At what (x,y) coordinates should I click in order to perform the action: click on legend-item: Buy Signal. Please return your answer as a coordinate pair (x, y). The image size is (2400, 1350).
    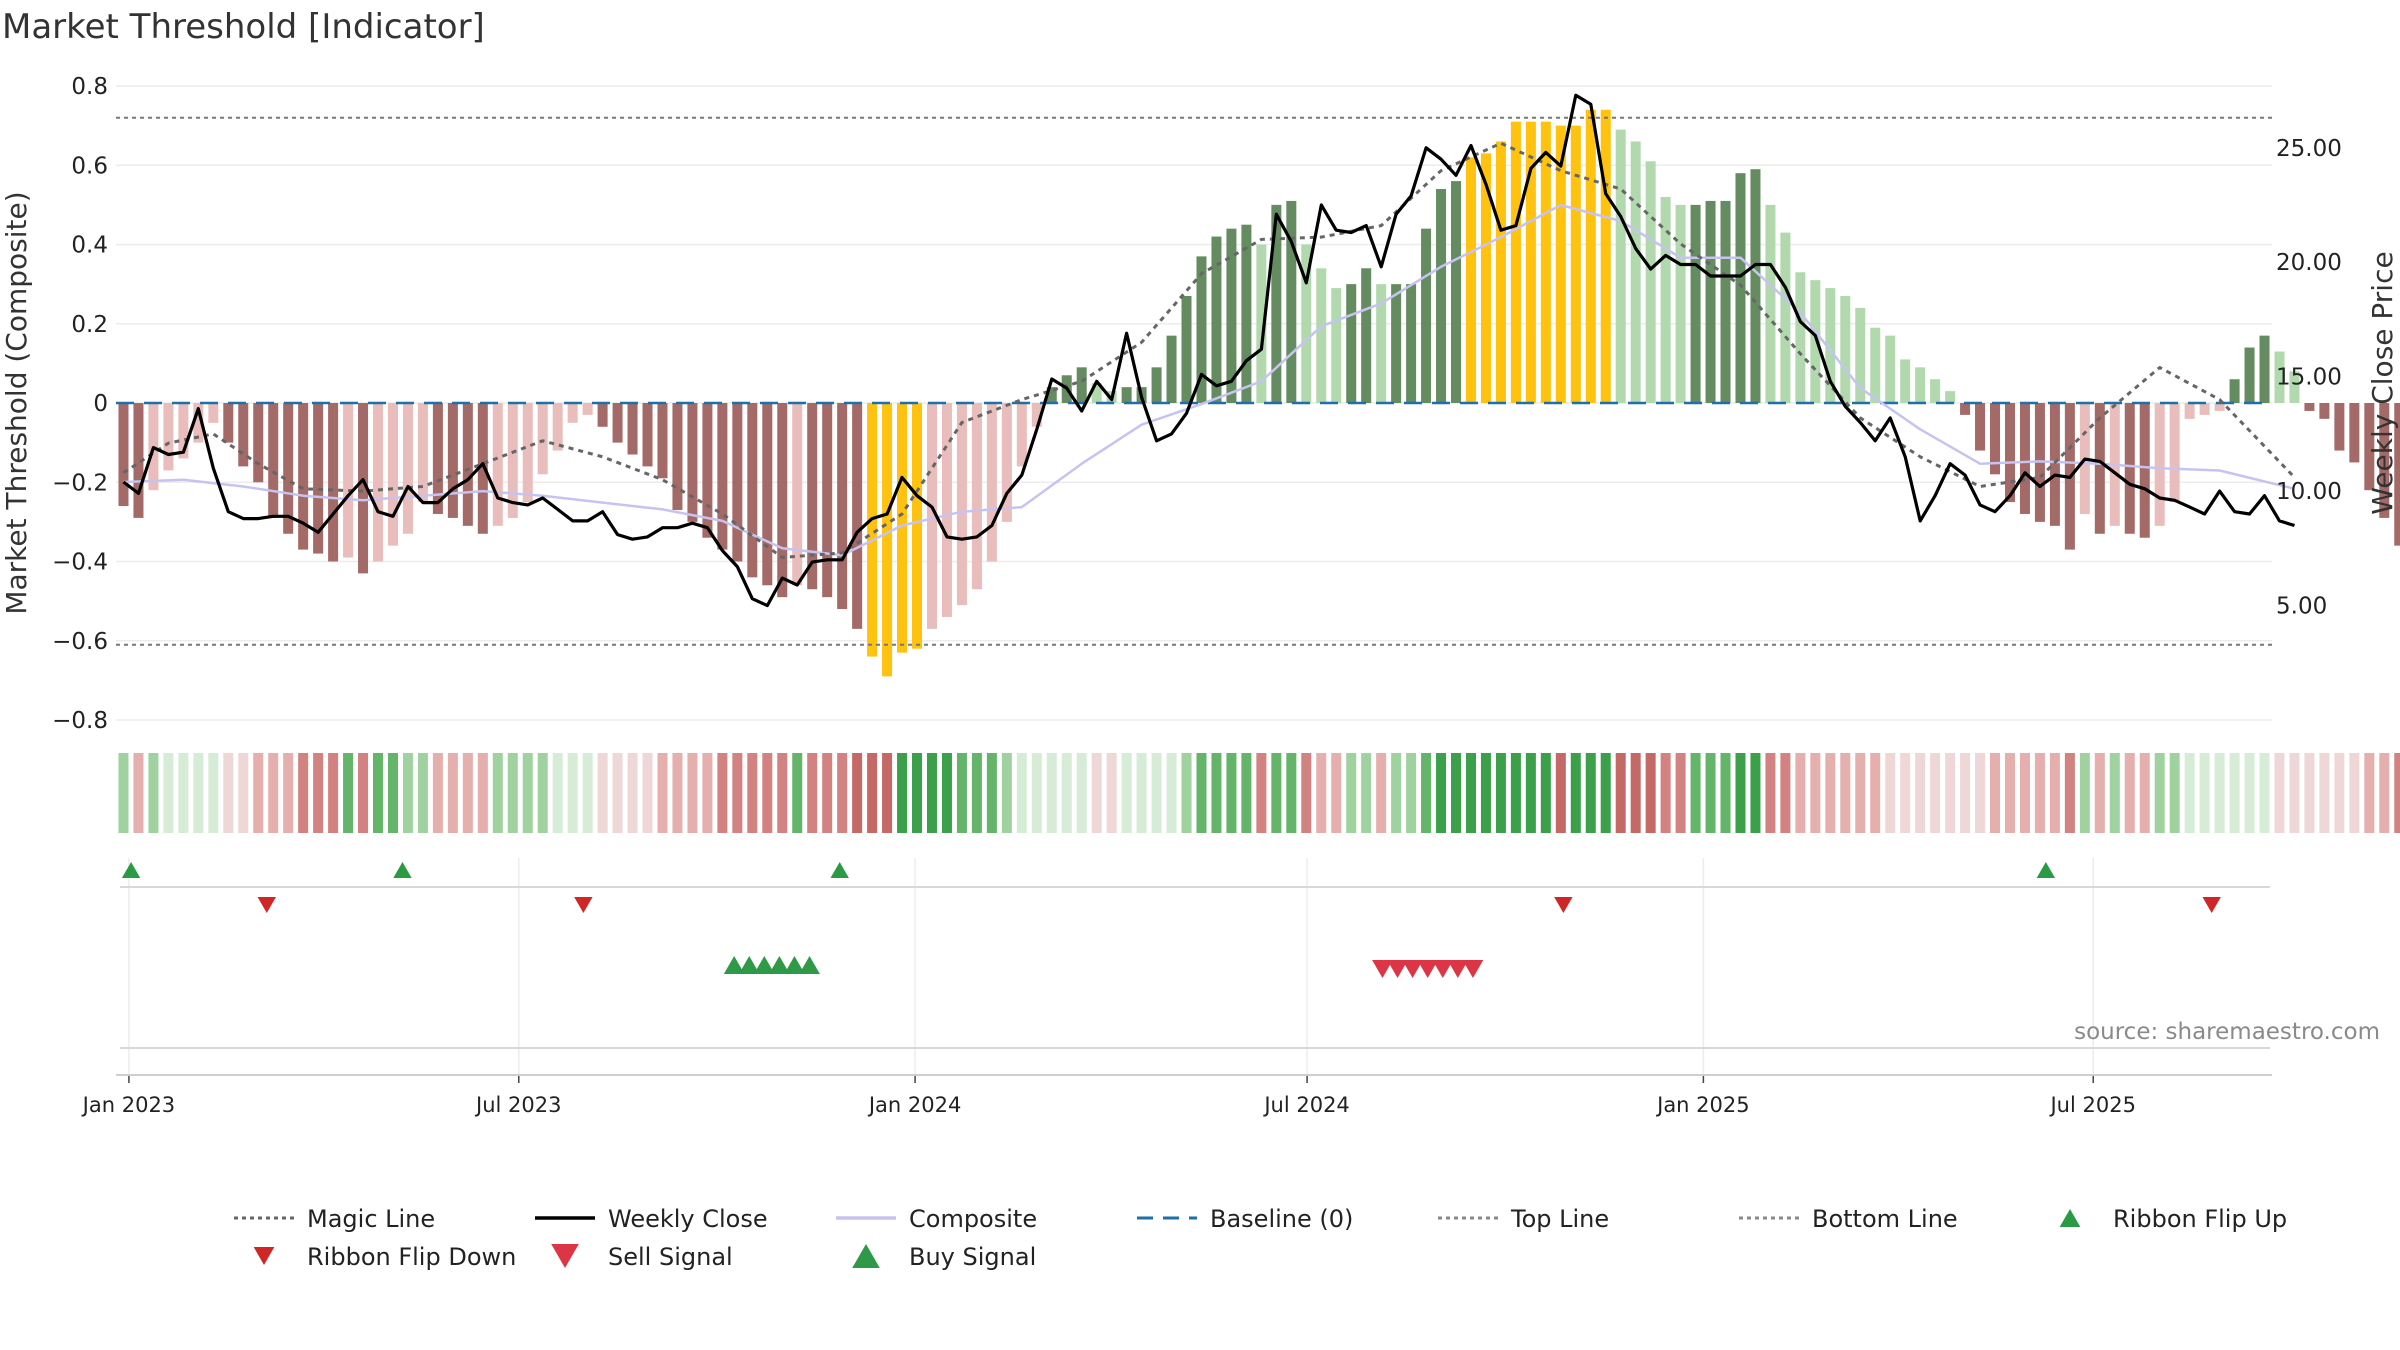
    Looking at the image, I should click on (944, 1257).